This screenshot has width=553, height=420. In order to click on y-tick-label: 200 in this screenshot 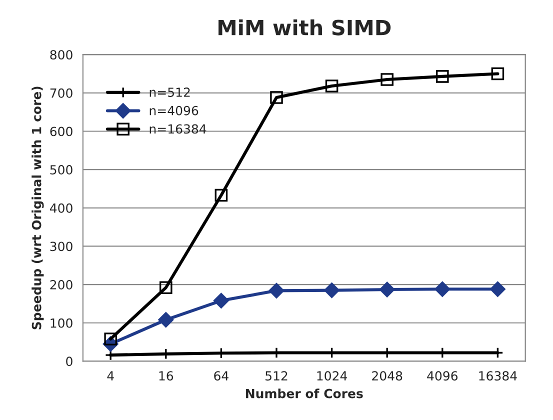, I will do `click(61, 285)`.